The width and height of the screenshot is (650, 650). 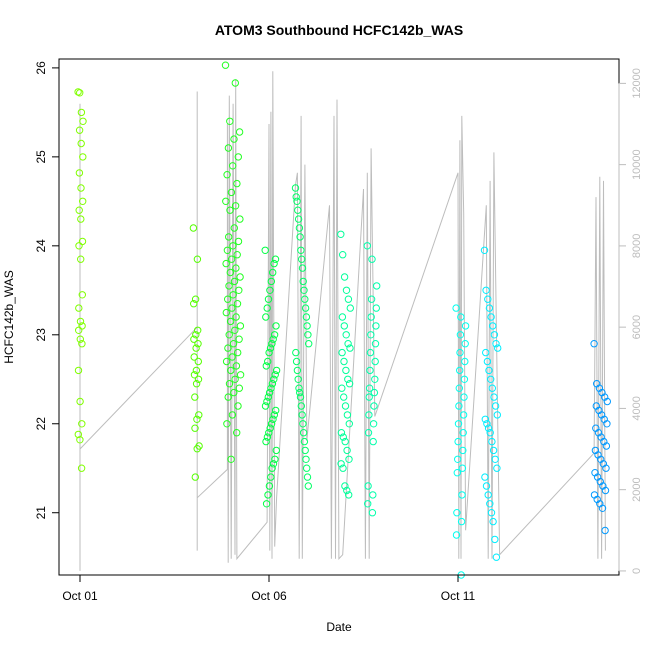 What do you see at coordinates (637, 489) in the screenshot?
I see `right-tick-label: 2000` at bounding box center [637, 489].